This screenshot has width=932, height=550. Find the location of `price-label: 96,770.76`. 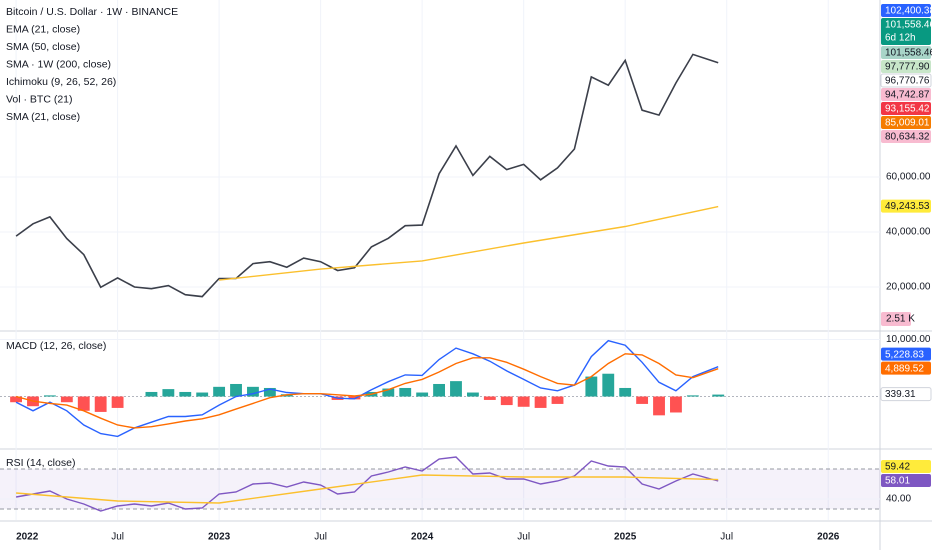

price-label: 96,770.76 is located at coordinates (907, 81).